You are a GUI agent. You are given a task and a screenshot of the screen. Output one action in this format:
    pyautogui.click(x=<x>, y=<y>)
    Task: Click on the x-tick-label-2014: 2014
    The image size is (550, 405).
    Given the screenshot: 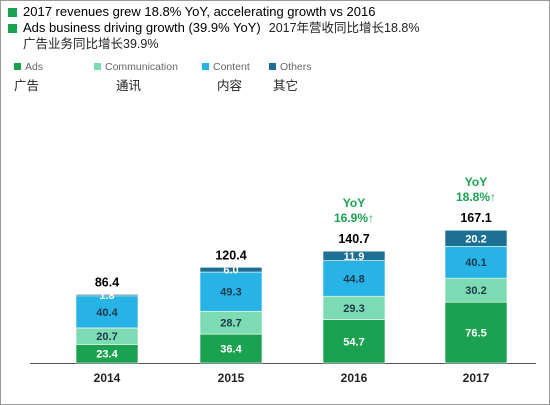 What is the action you would take?
    pyautogui.click(x=107, y=378)
    